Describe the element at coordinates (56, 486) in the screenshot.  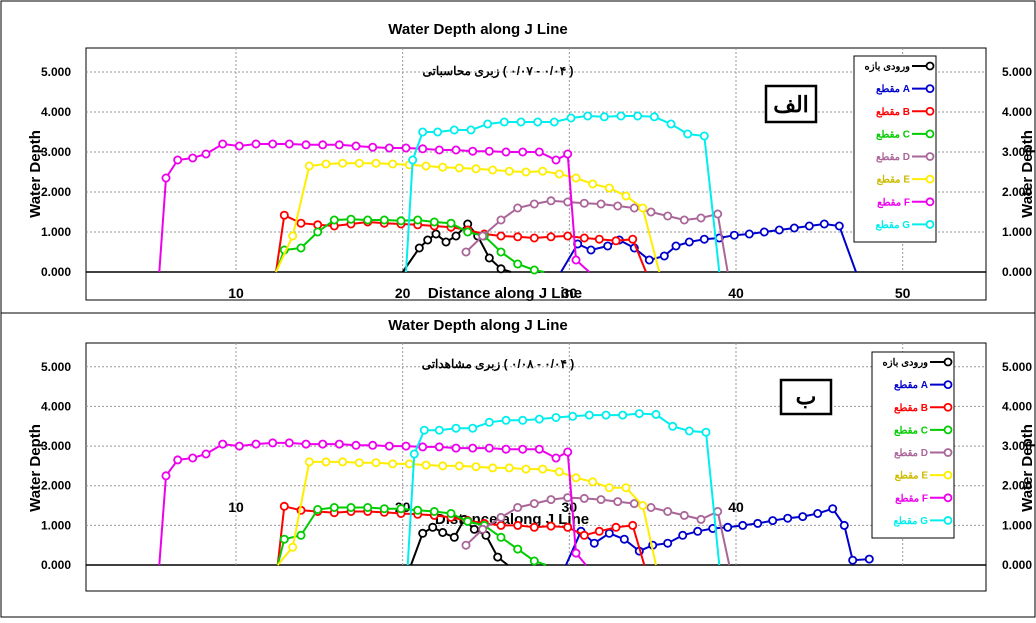
I see `y-tick-label: 2.000` at that location.